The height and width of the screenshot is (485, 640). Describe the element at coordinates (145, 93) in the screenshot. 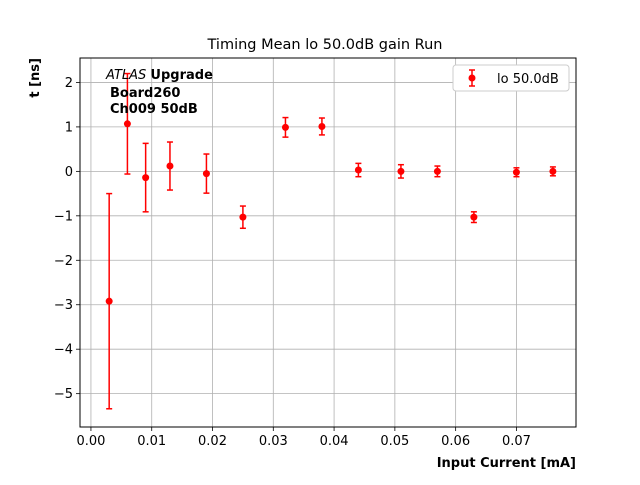

I see `board-label: Board260` at that location.